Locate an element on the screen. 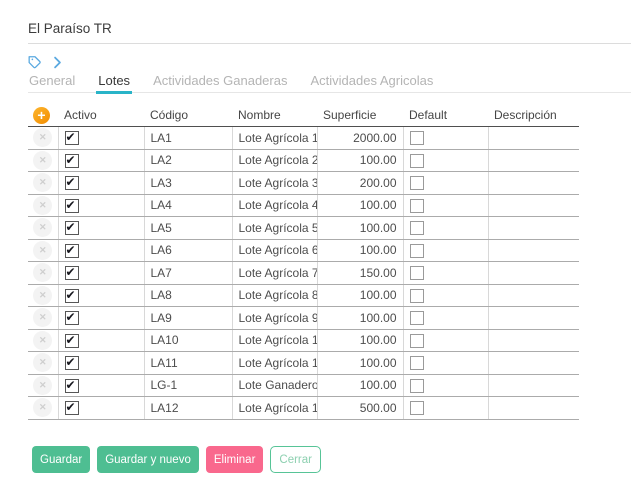 The height and width of the screenshot is (503, 631). codigo-cell: LA11 is located at coordinates (187, 363).